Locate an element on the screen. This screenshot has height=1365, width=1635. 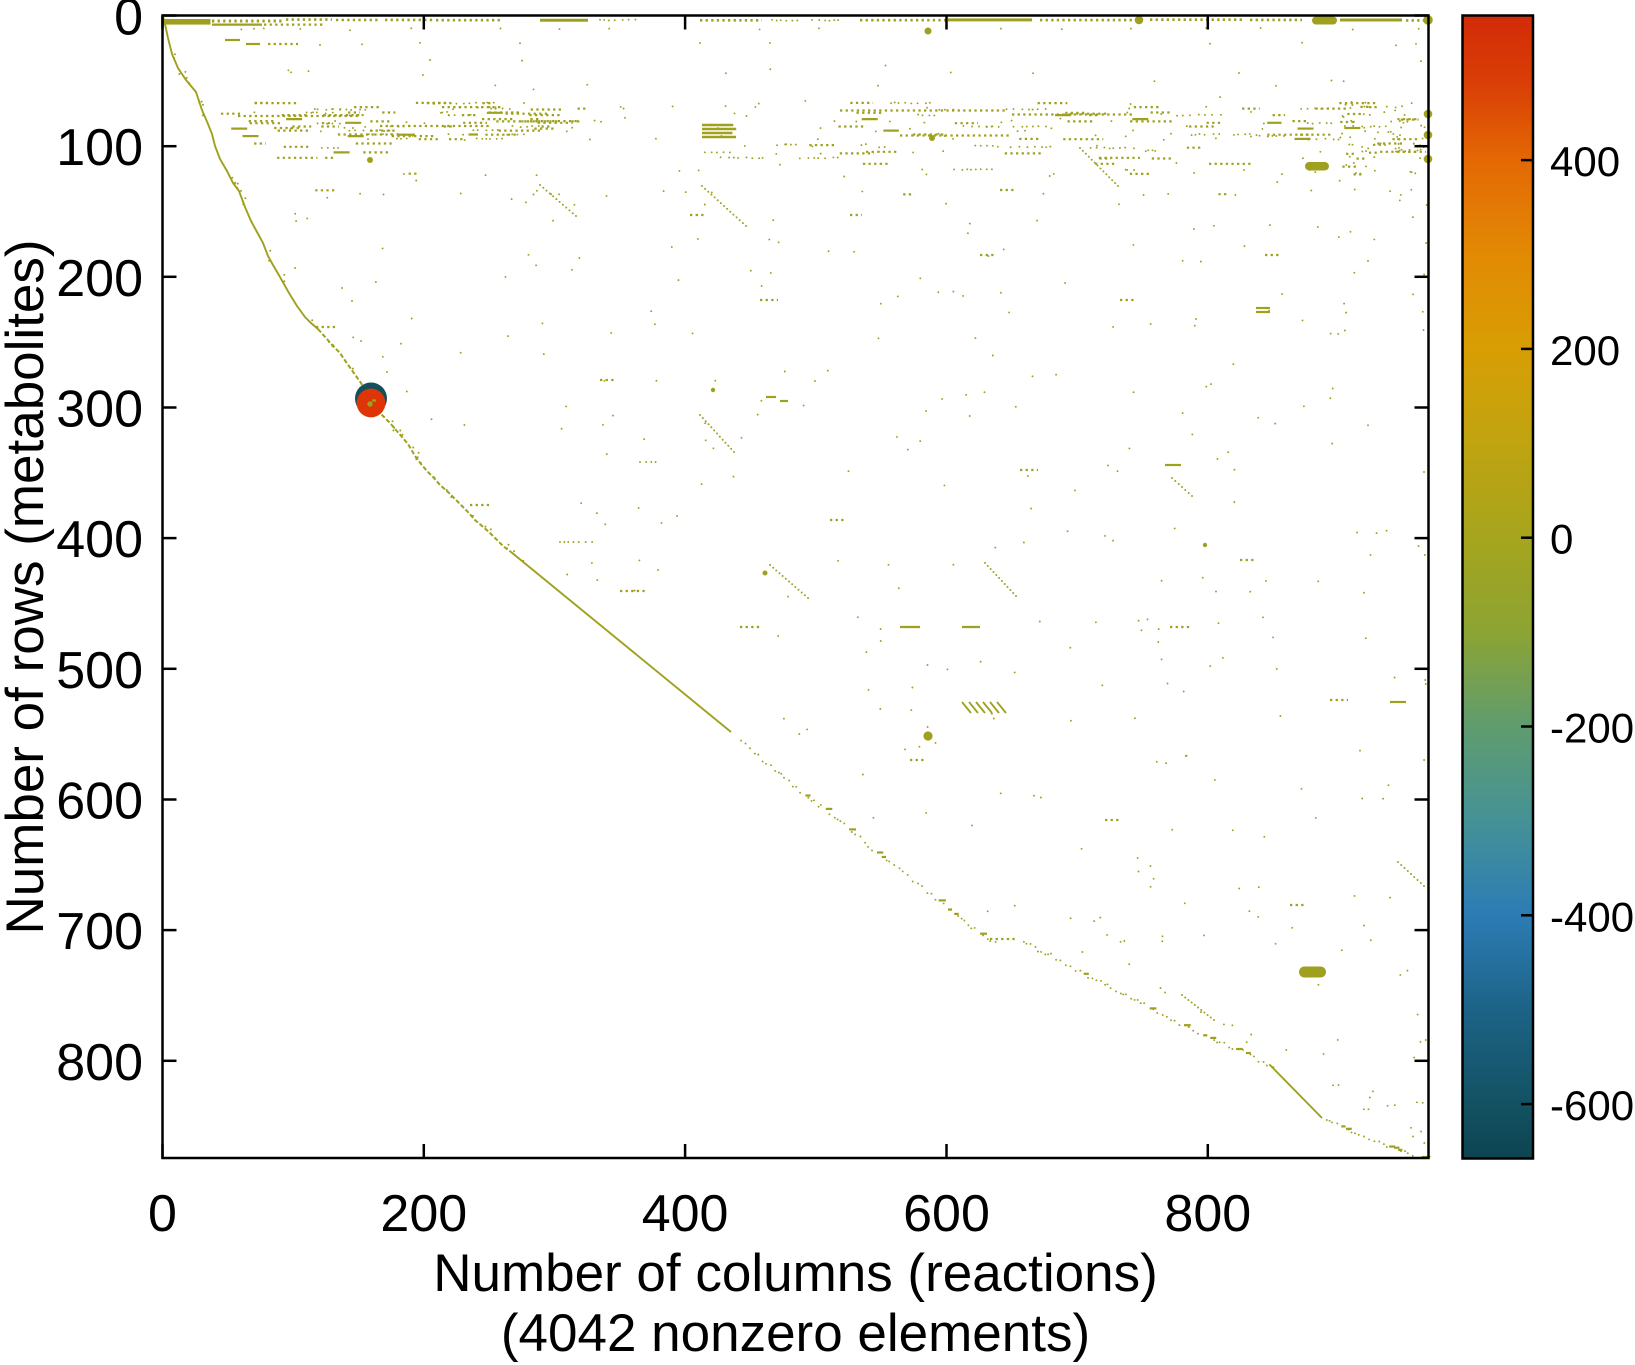
svg-text: 300 is located at coordinates (99, 410).